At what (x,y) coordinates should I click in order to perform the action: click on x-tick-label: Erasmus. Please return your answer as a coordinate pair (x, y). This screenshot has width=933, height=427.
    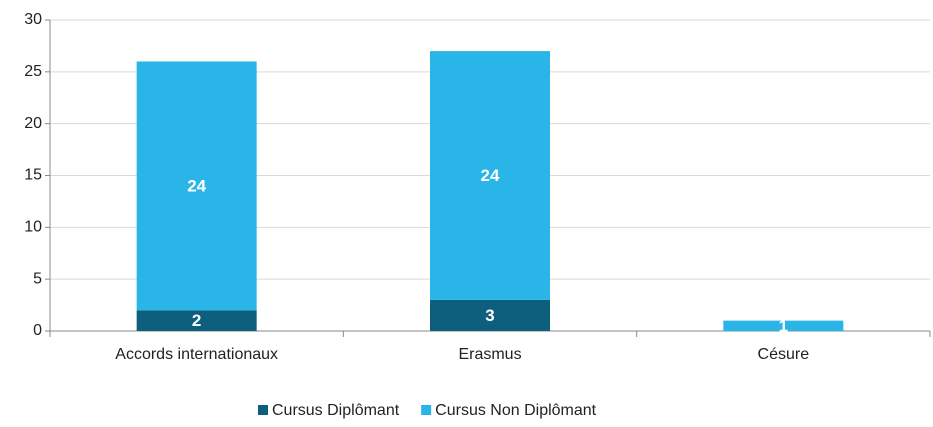
    Looking at the image, I should click on (489, 354).